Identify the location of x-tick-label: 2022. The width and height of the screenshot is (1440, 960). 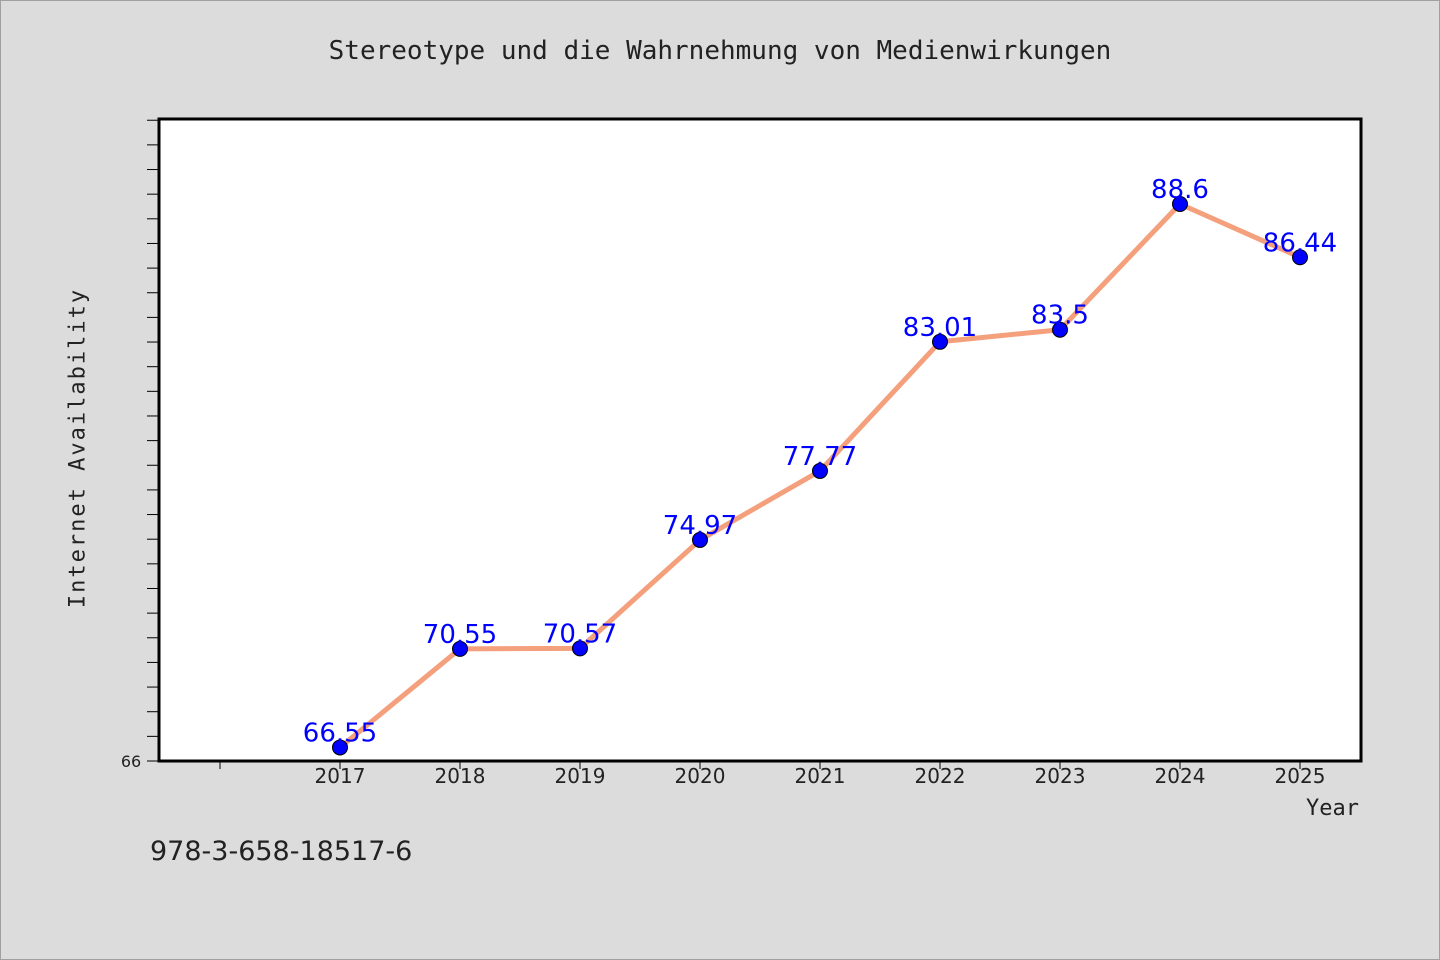
(940, 776).